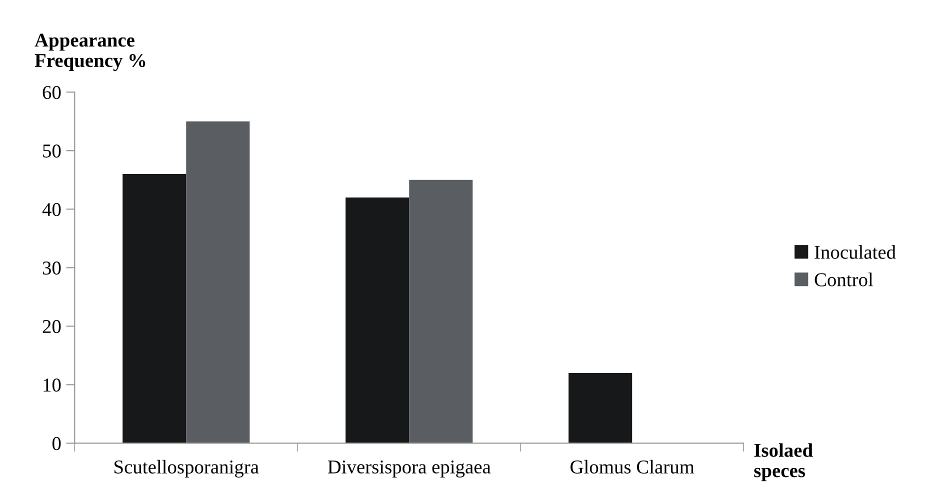 The height and width of the screenshot is (498, 933). Describe the element at coordinates (186, 469) in the screenshot. I see `x-tick-label: Scutellosporanigra` at that location.